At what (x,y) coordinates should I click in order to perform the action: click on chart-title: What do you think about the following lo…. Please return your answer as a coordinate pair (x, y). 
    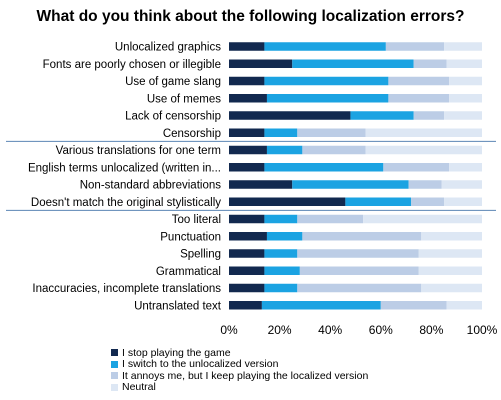
    Looking at the image, I should click on (250, 16).